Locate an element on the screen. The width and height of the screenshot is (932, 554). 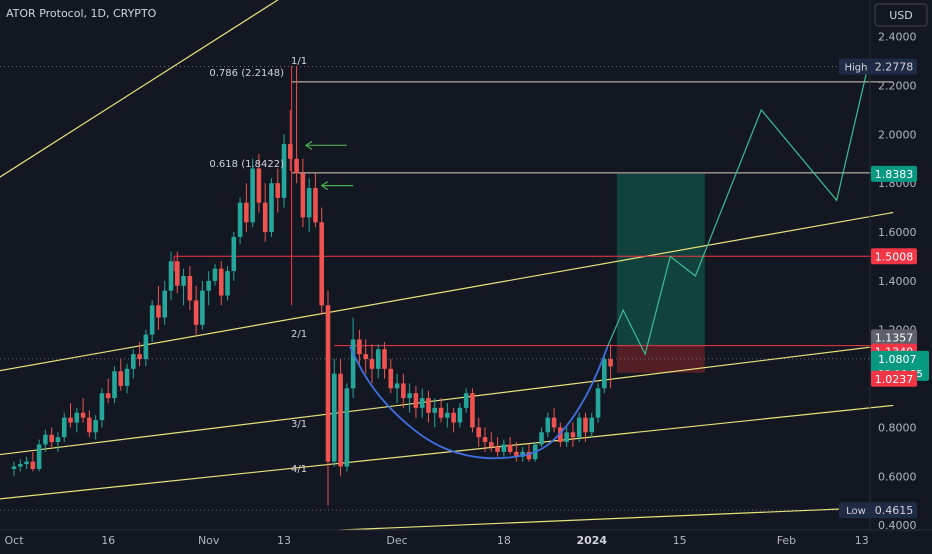
currency-button: USD is located at coordinates (901, 15).